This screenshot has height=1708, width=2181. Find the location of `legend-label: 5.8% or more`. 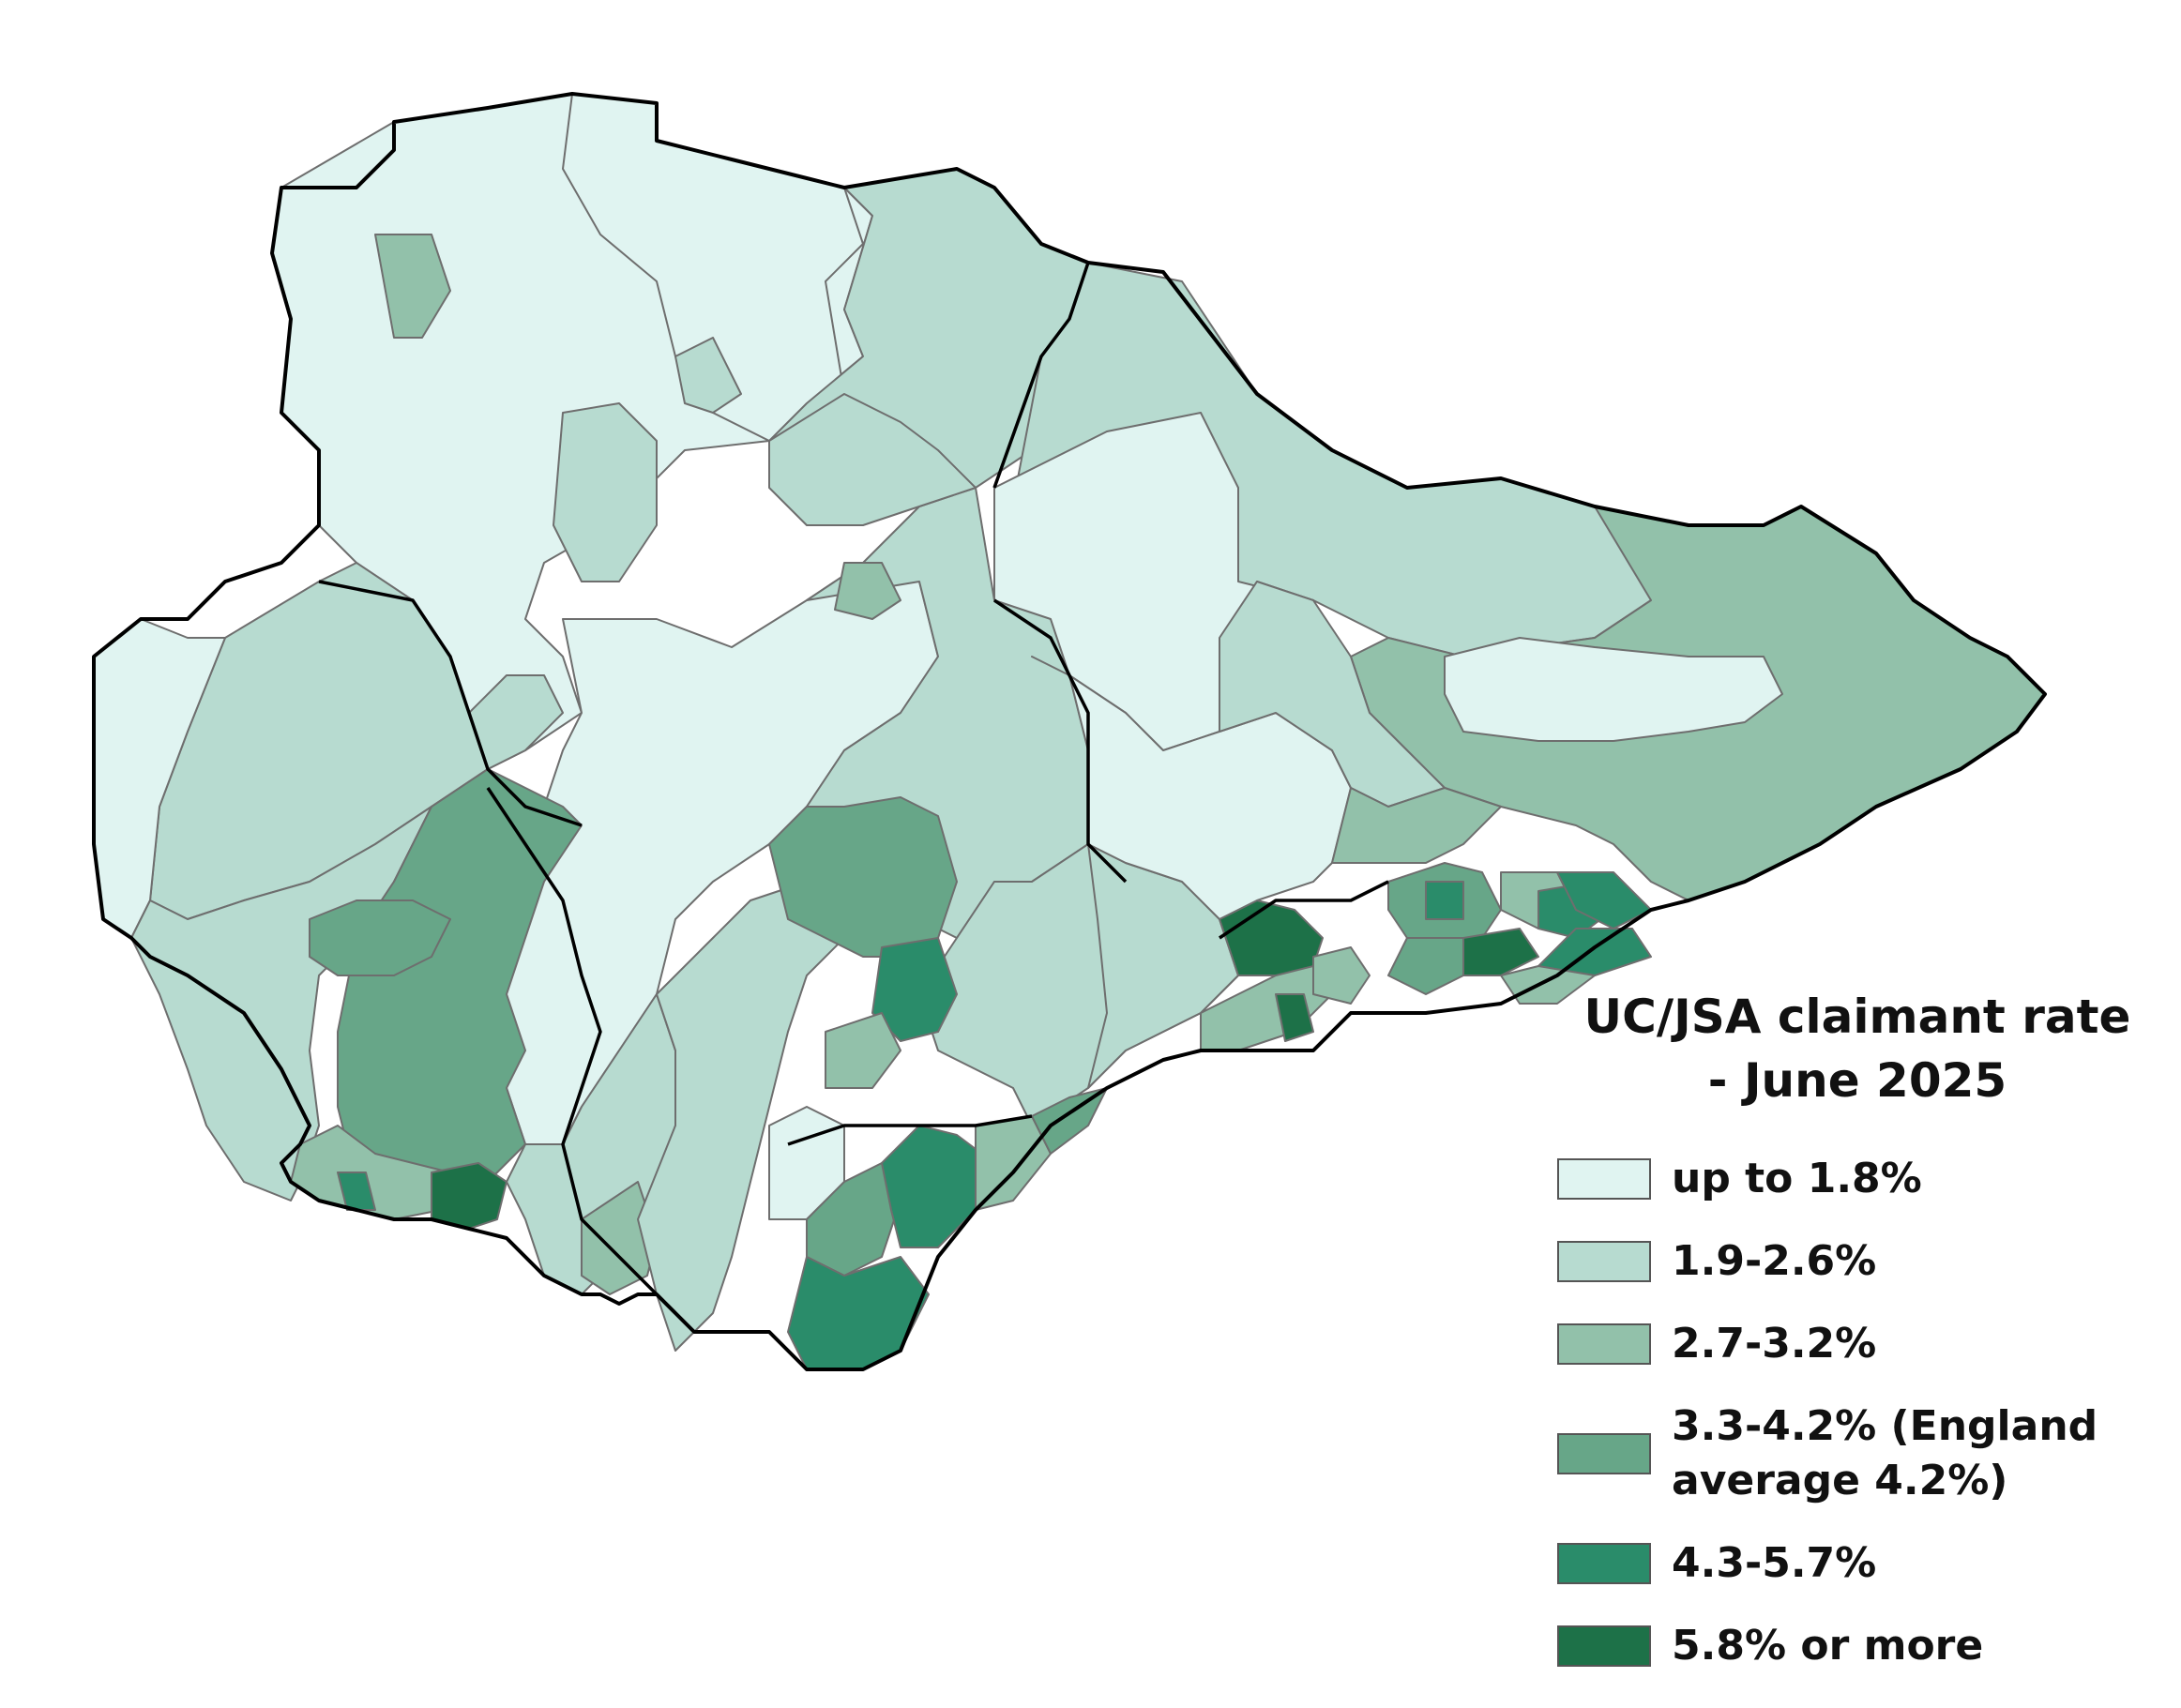

legend-label: 5.8% or more is located at coordinates (1828, 1646).